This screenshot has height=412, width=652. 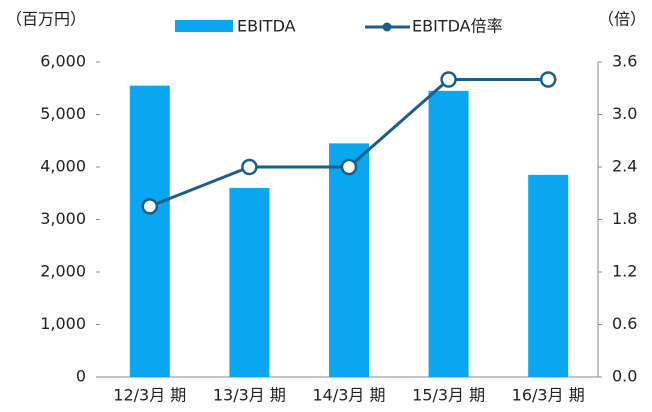 I want to click on y2-tick-label: 0.0, so click(x=624, y=376).